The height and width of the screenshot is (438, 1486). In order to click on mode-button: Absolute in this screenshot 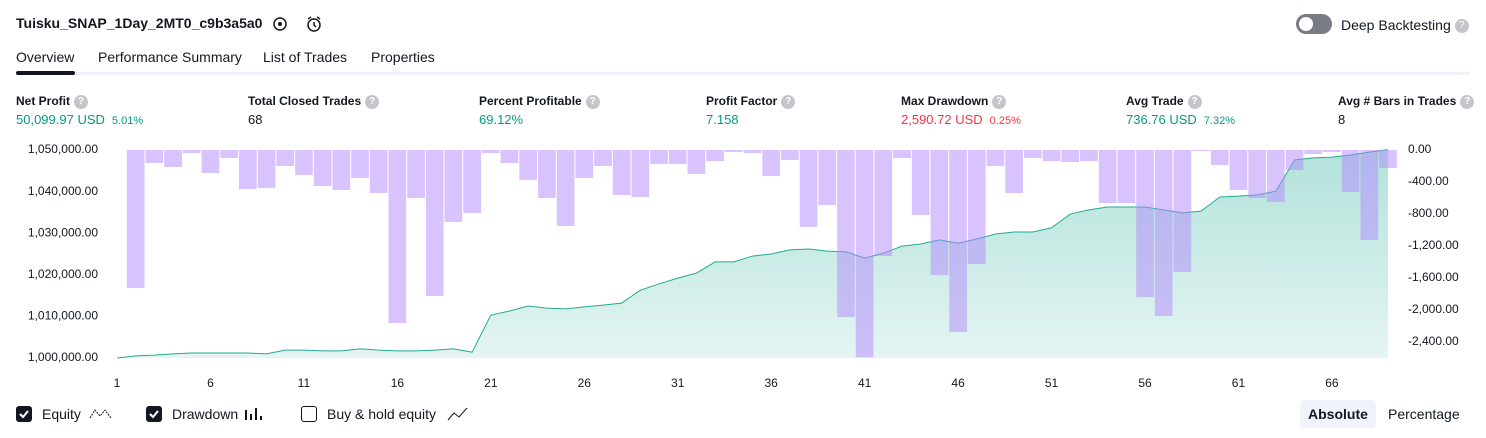, I will do `click(1338, 414)`.